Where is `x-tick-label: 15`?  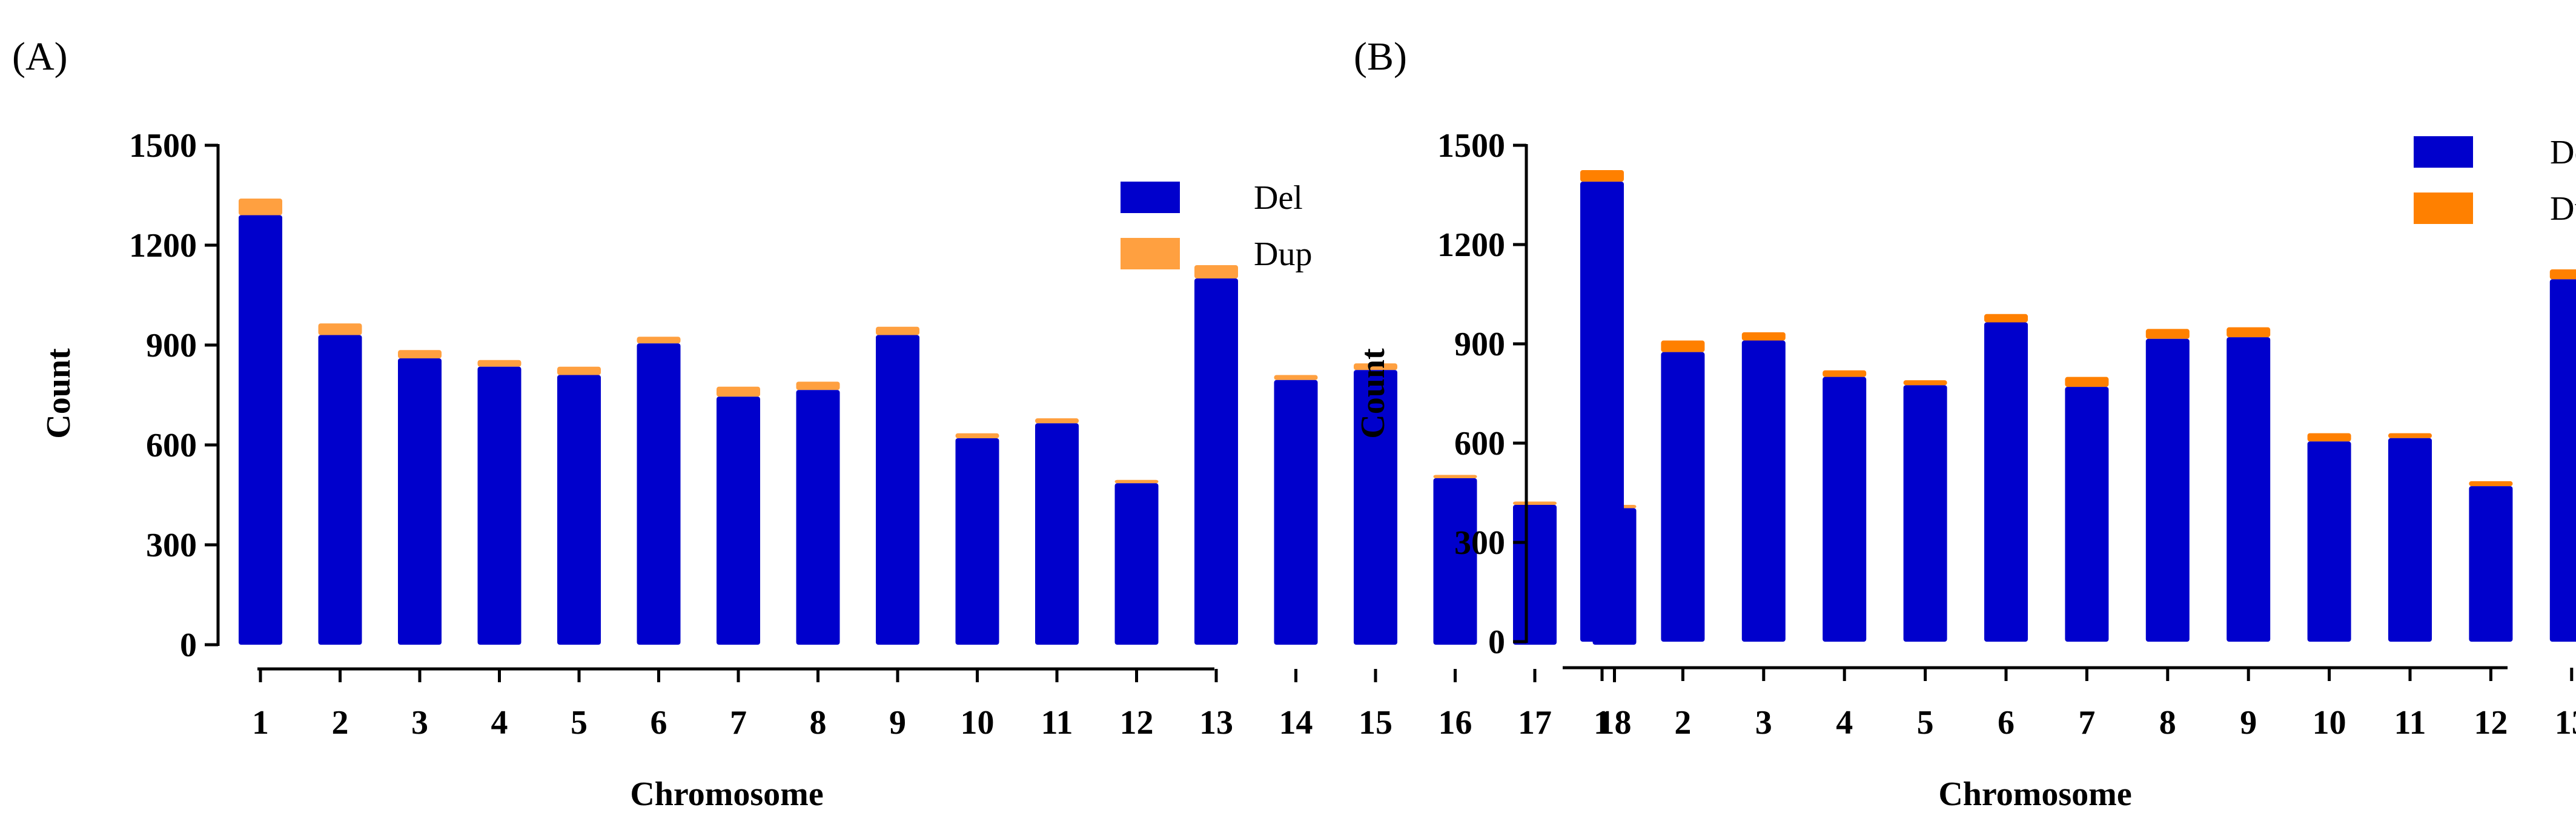 x-tick-label: 15 is located at coordinates (1375, 723).